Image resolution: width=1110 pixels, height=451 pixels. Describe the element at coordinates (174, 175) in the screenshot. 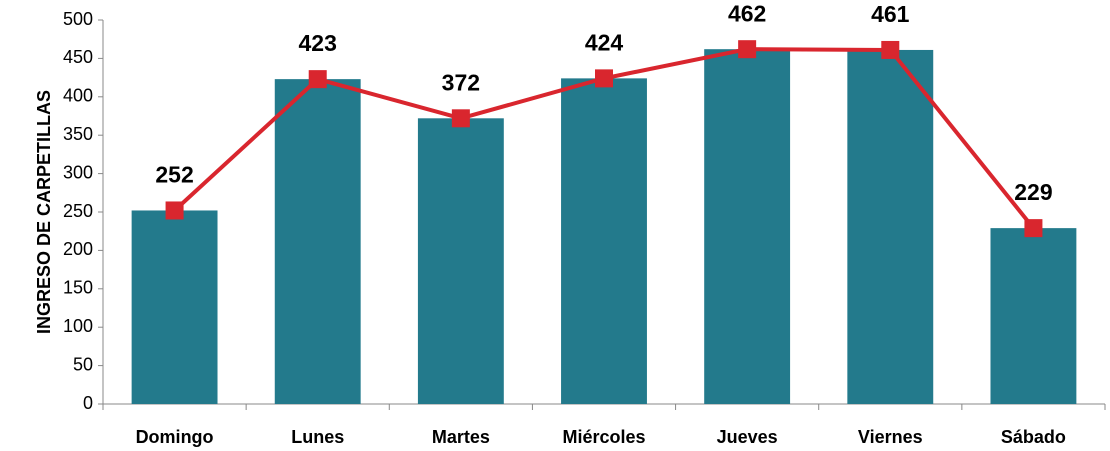

I see `data-label: 252` at that location.